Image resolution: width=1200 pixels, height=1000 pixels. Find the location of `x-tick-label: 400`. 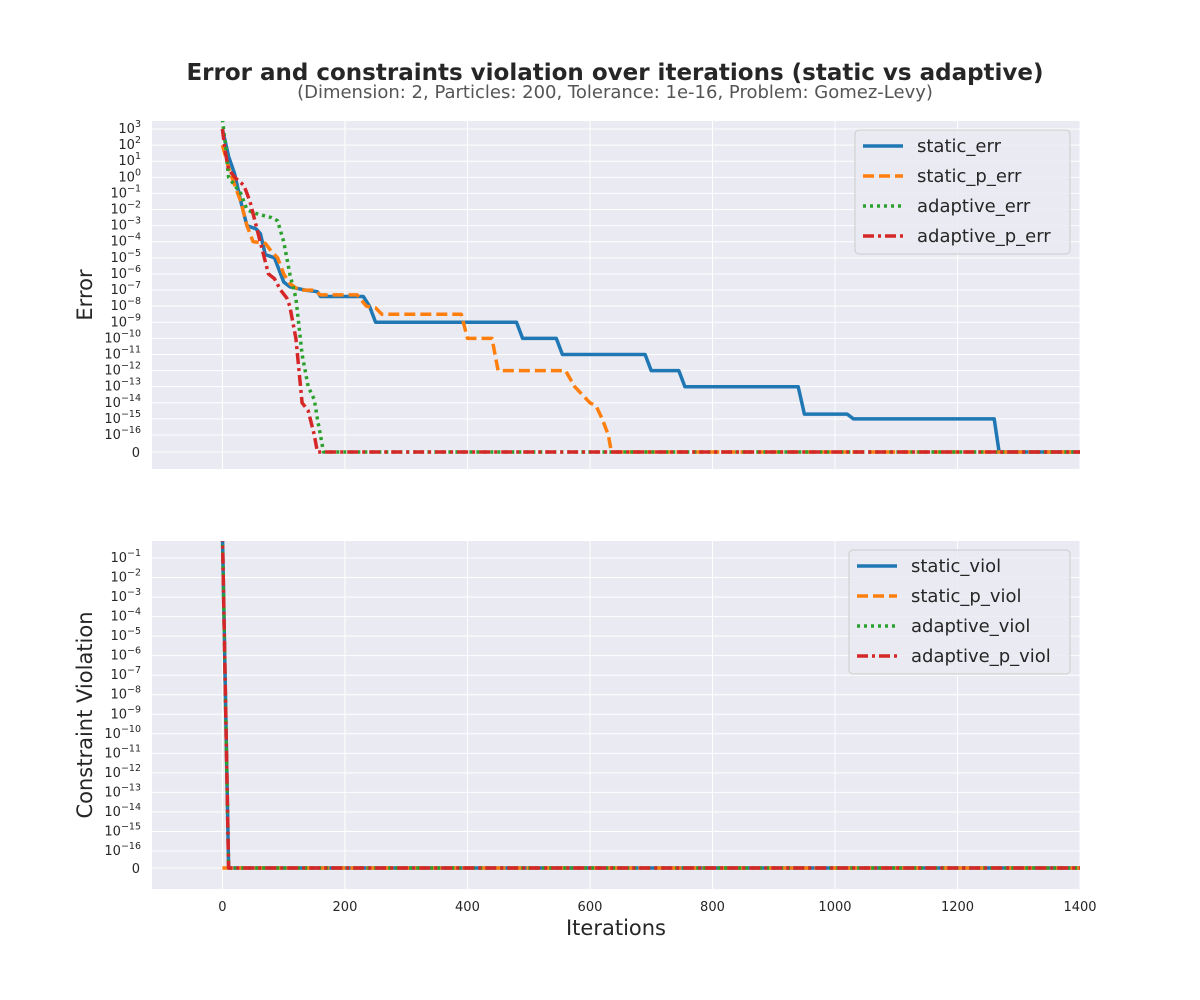

x-tick-label: 400 is located at coordinates (467, 907).